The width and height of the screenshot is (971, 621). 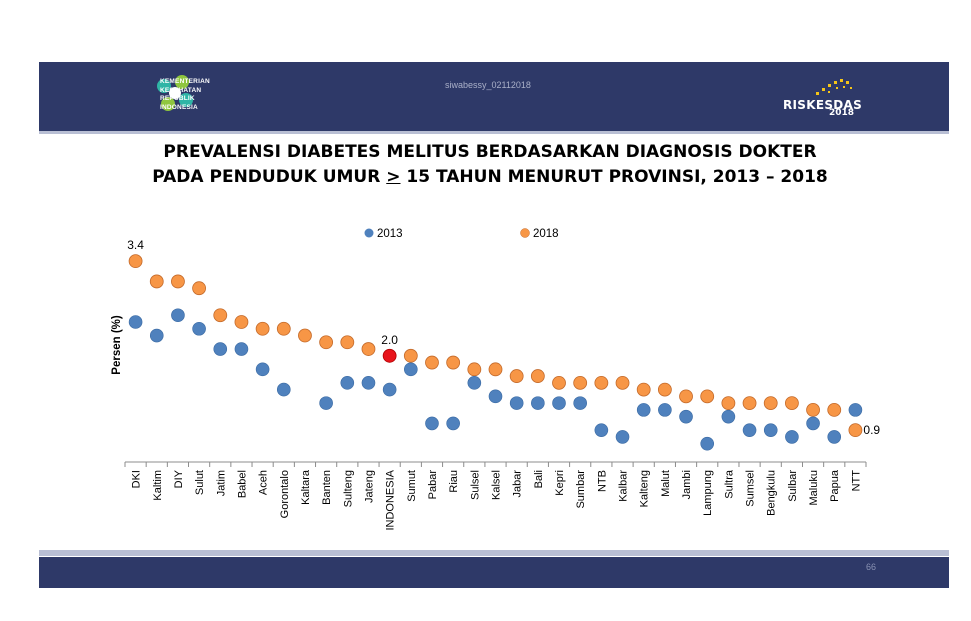 I want to click on data-label: 0.9, so click(x=871, y=430).